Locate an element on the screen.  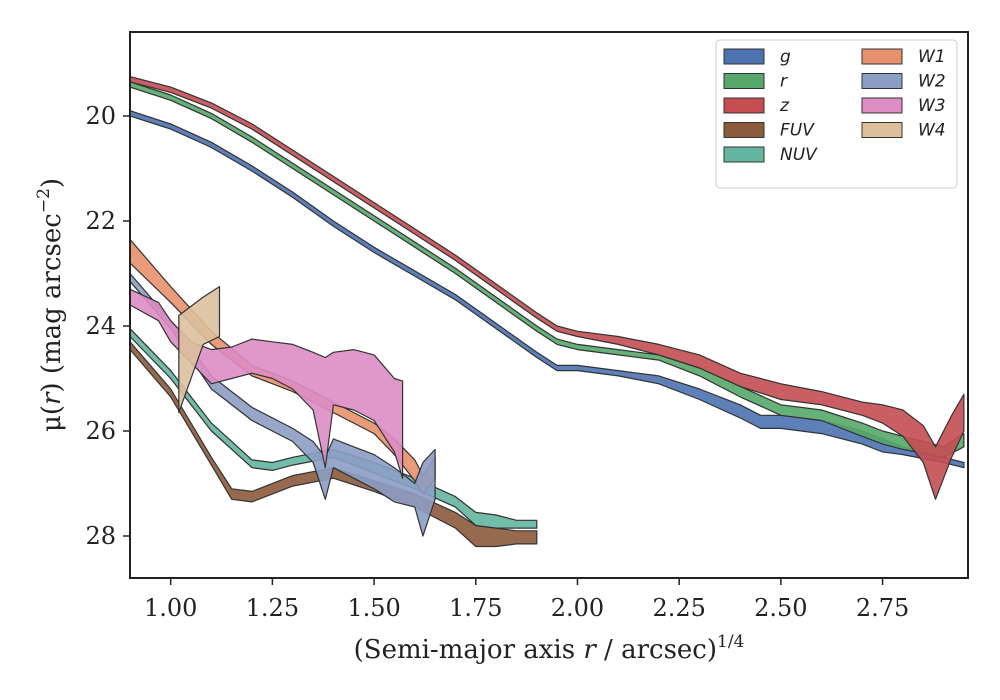
x-tick-label: 1.75 is located at coordinates (475, 608).